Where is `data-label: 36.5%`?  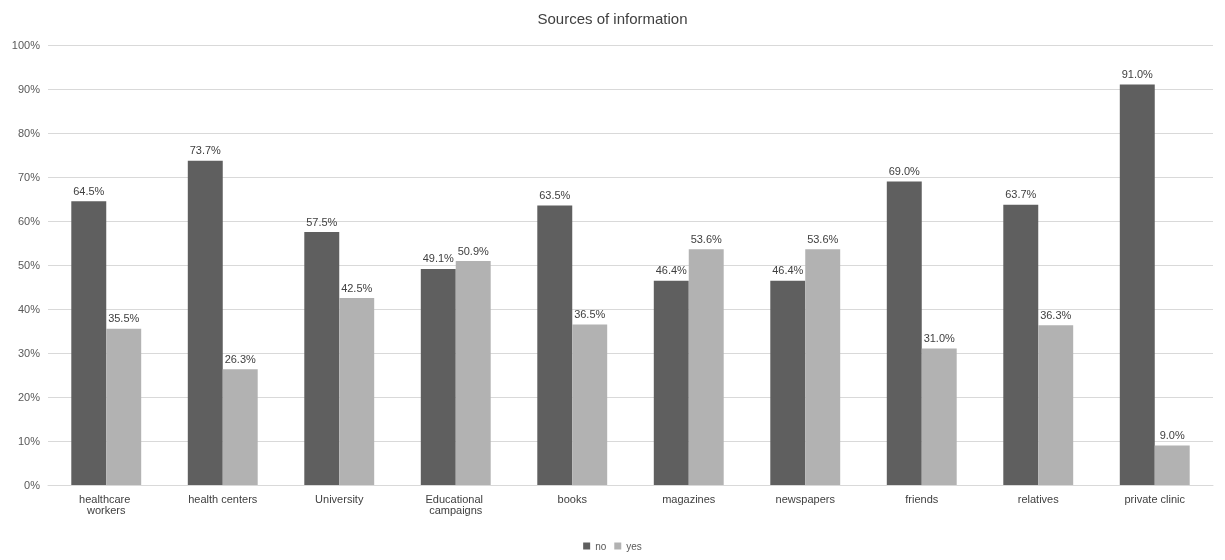 data-label: 36.5% is located at coordinates (590, 313).